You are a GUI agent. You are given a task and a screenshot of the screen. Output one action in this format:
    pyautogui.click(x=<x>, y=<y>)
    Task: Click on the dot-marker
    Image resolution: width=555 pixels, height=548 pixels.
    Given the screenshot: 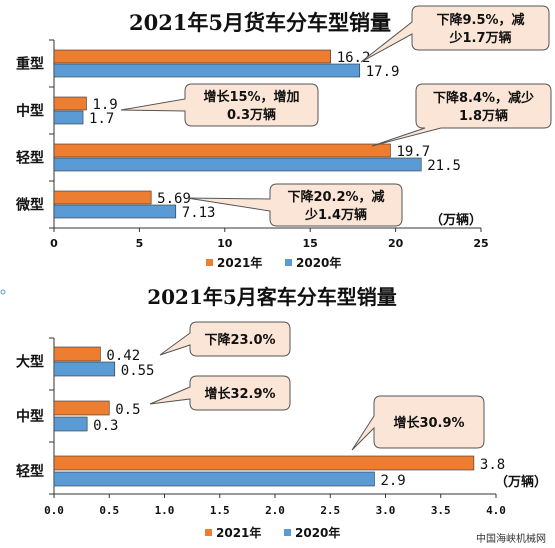 What is the action you would take?
    pyautogui.click(x=3, y=292)
    